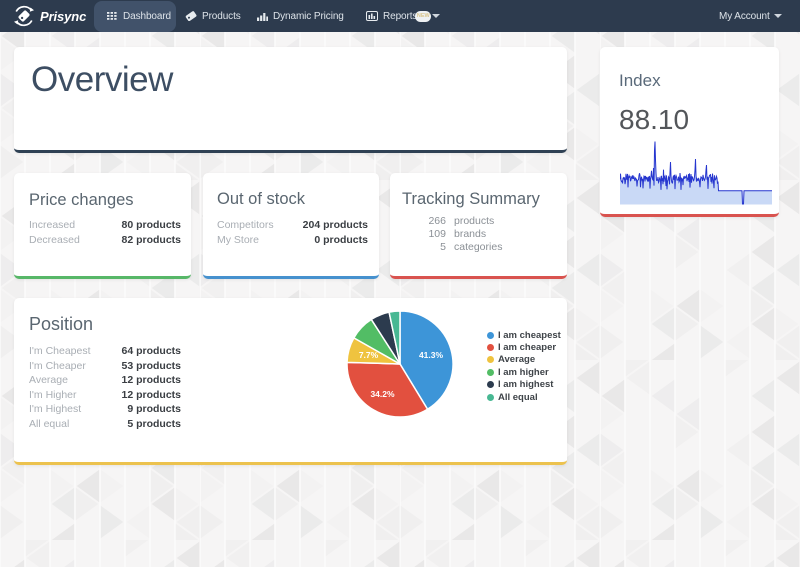  Describe the element at coordinates (369, 355) in the screenshot. I see `svg-text: 7.7%` at that location.